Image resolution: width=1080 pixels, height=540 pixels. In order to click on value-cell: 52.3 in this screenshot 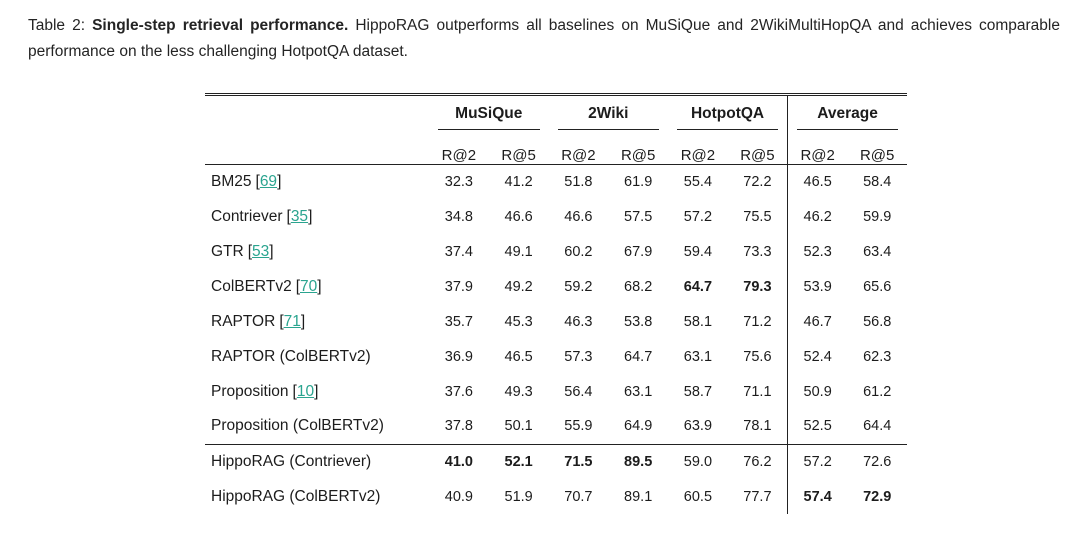, I will do `click(817, 251)`.